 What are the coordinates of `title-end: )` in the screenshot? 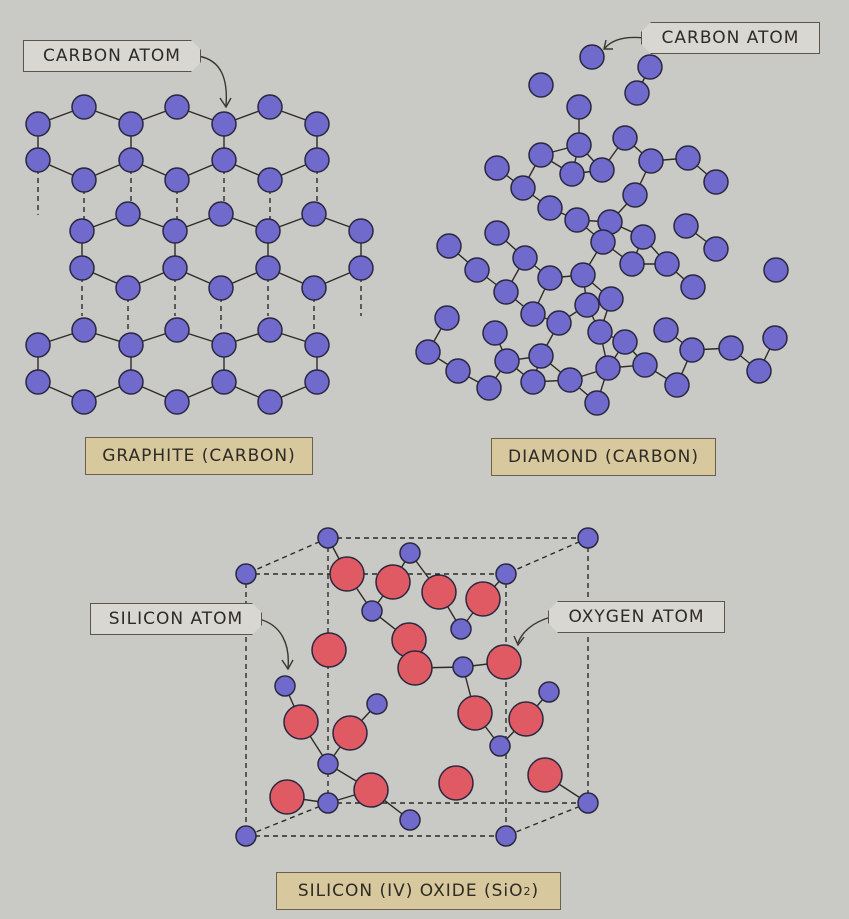 It's located at (535, 891).